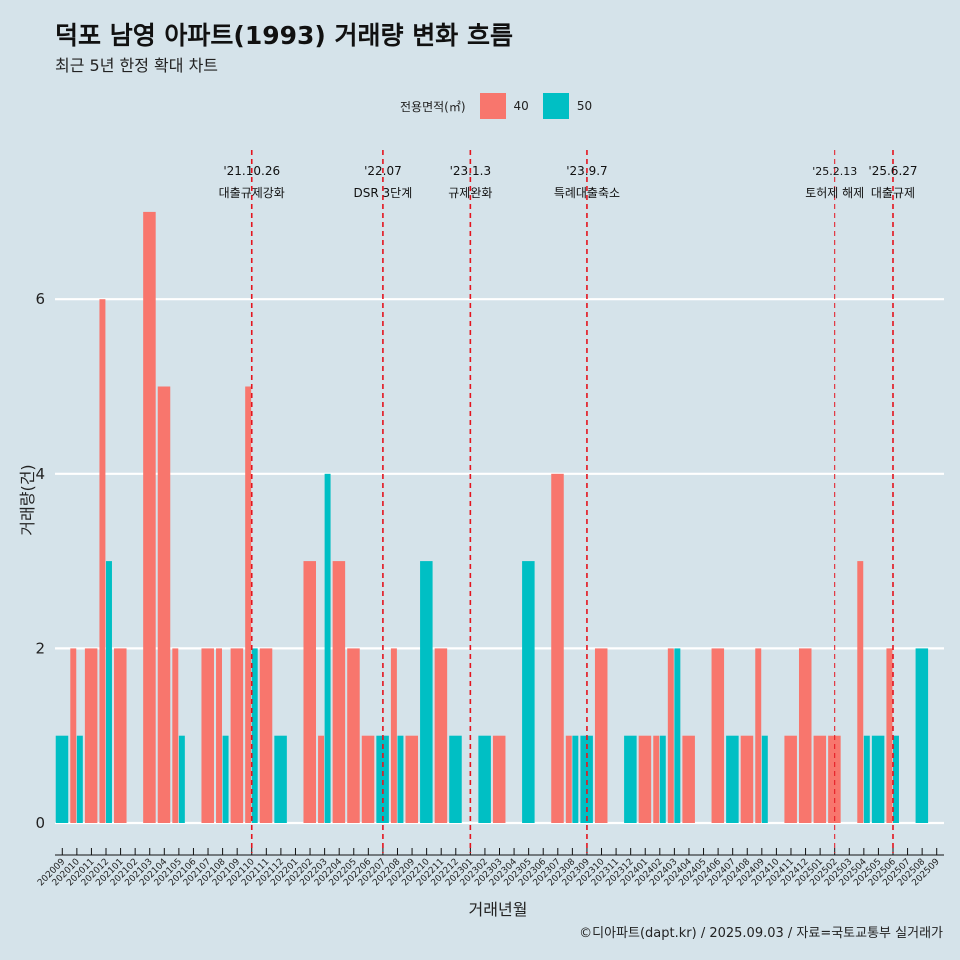  What do you see at coordinates (383, 193) in the screenshot?
I see `event-label: DSR 3단계` at bounding box center [383, 193].